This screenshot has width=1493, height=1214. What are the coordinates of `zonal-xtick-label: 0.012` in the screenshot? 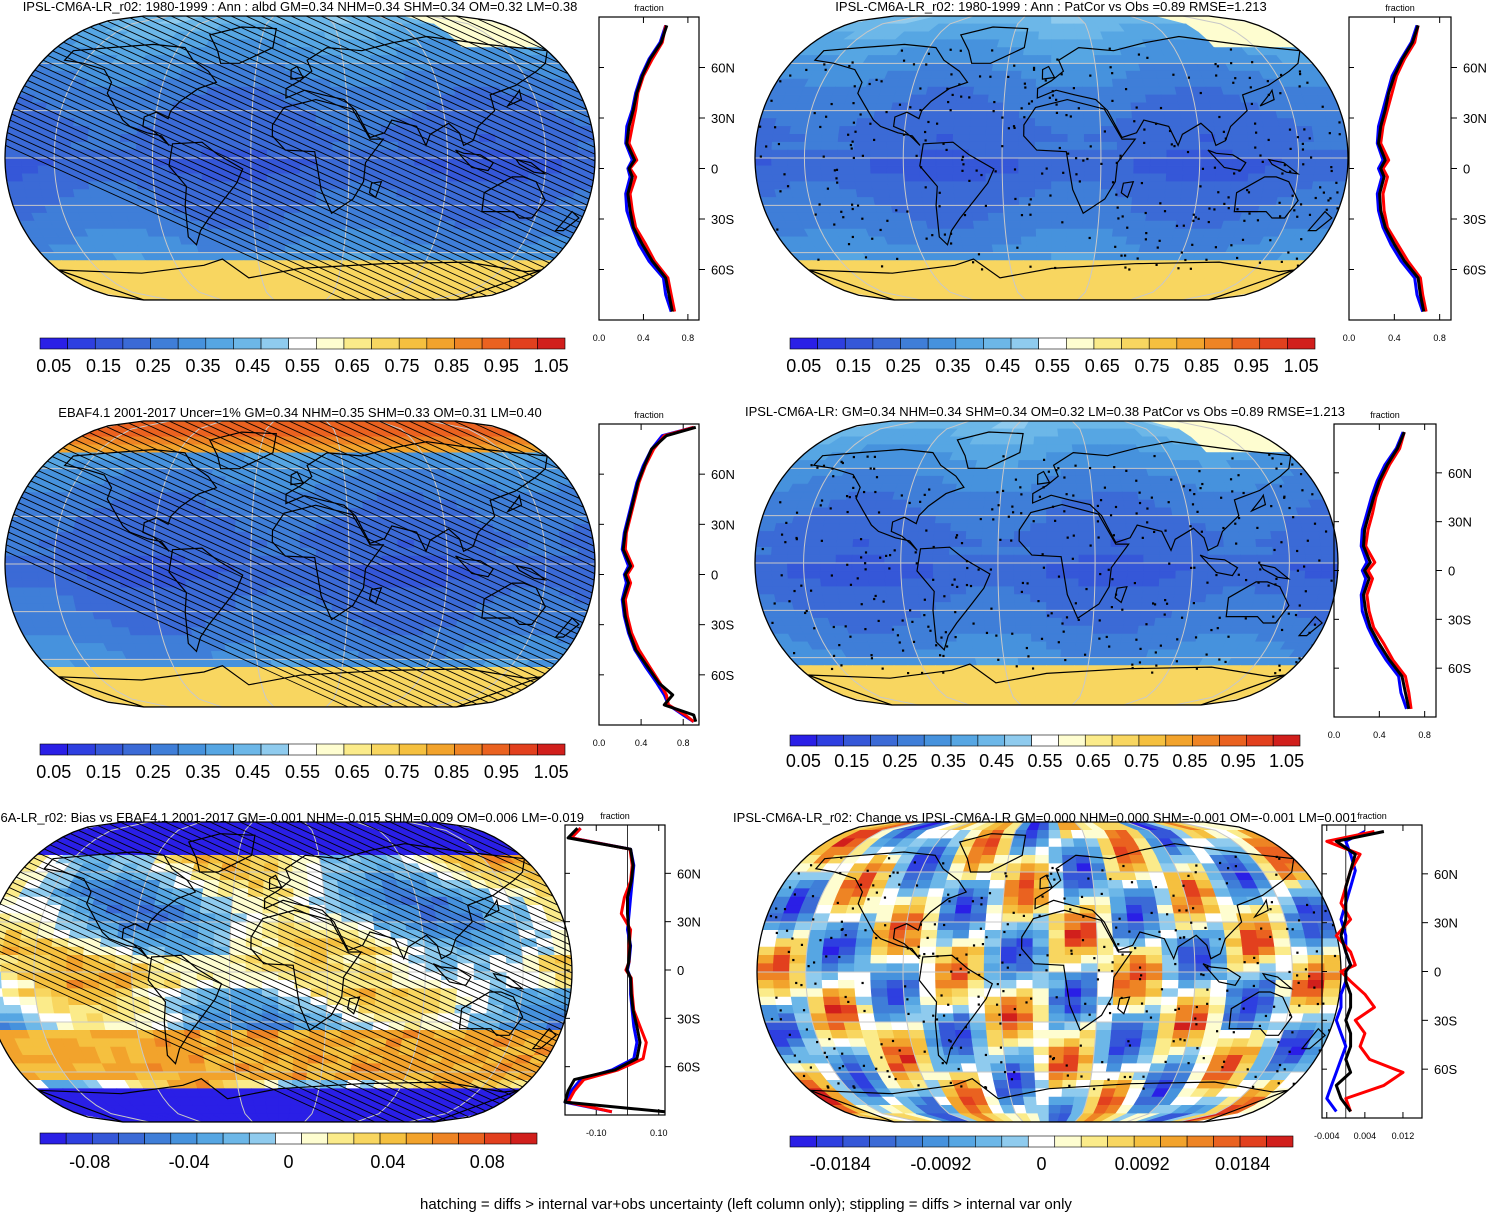 It's located at (1403, 1136).